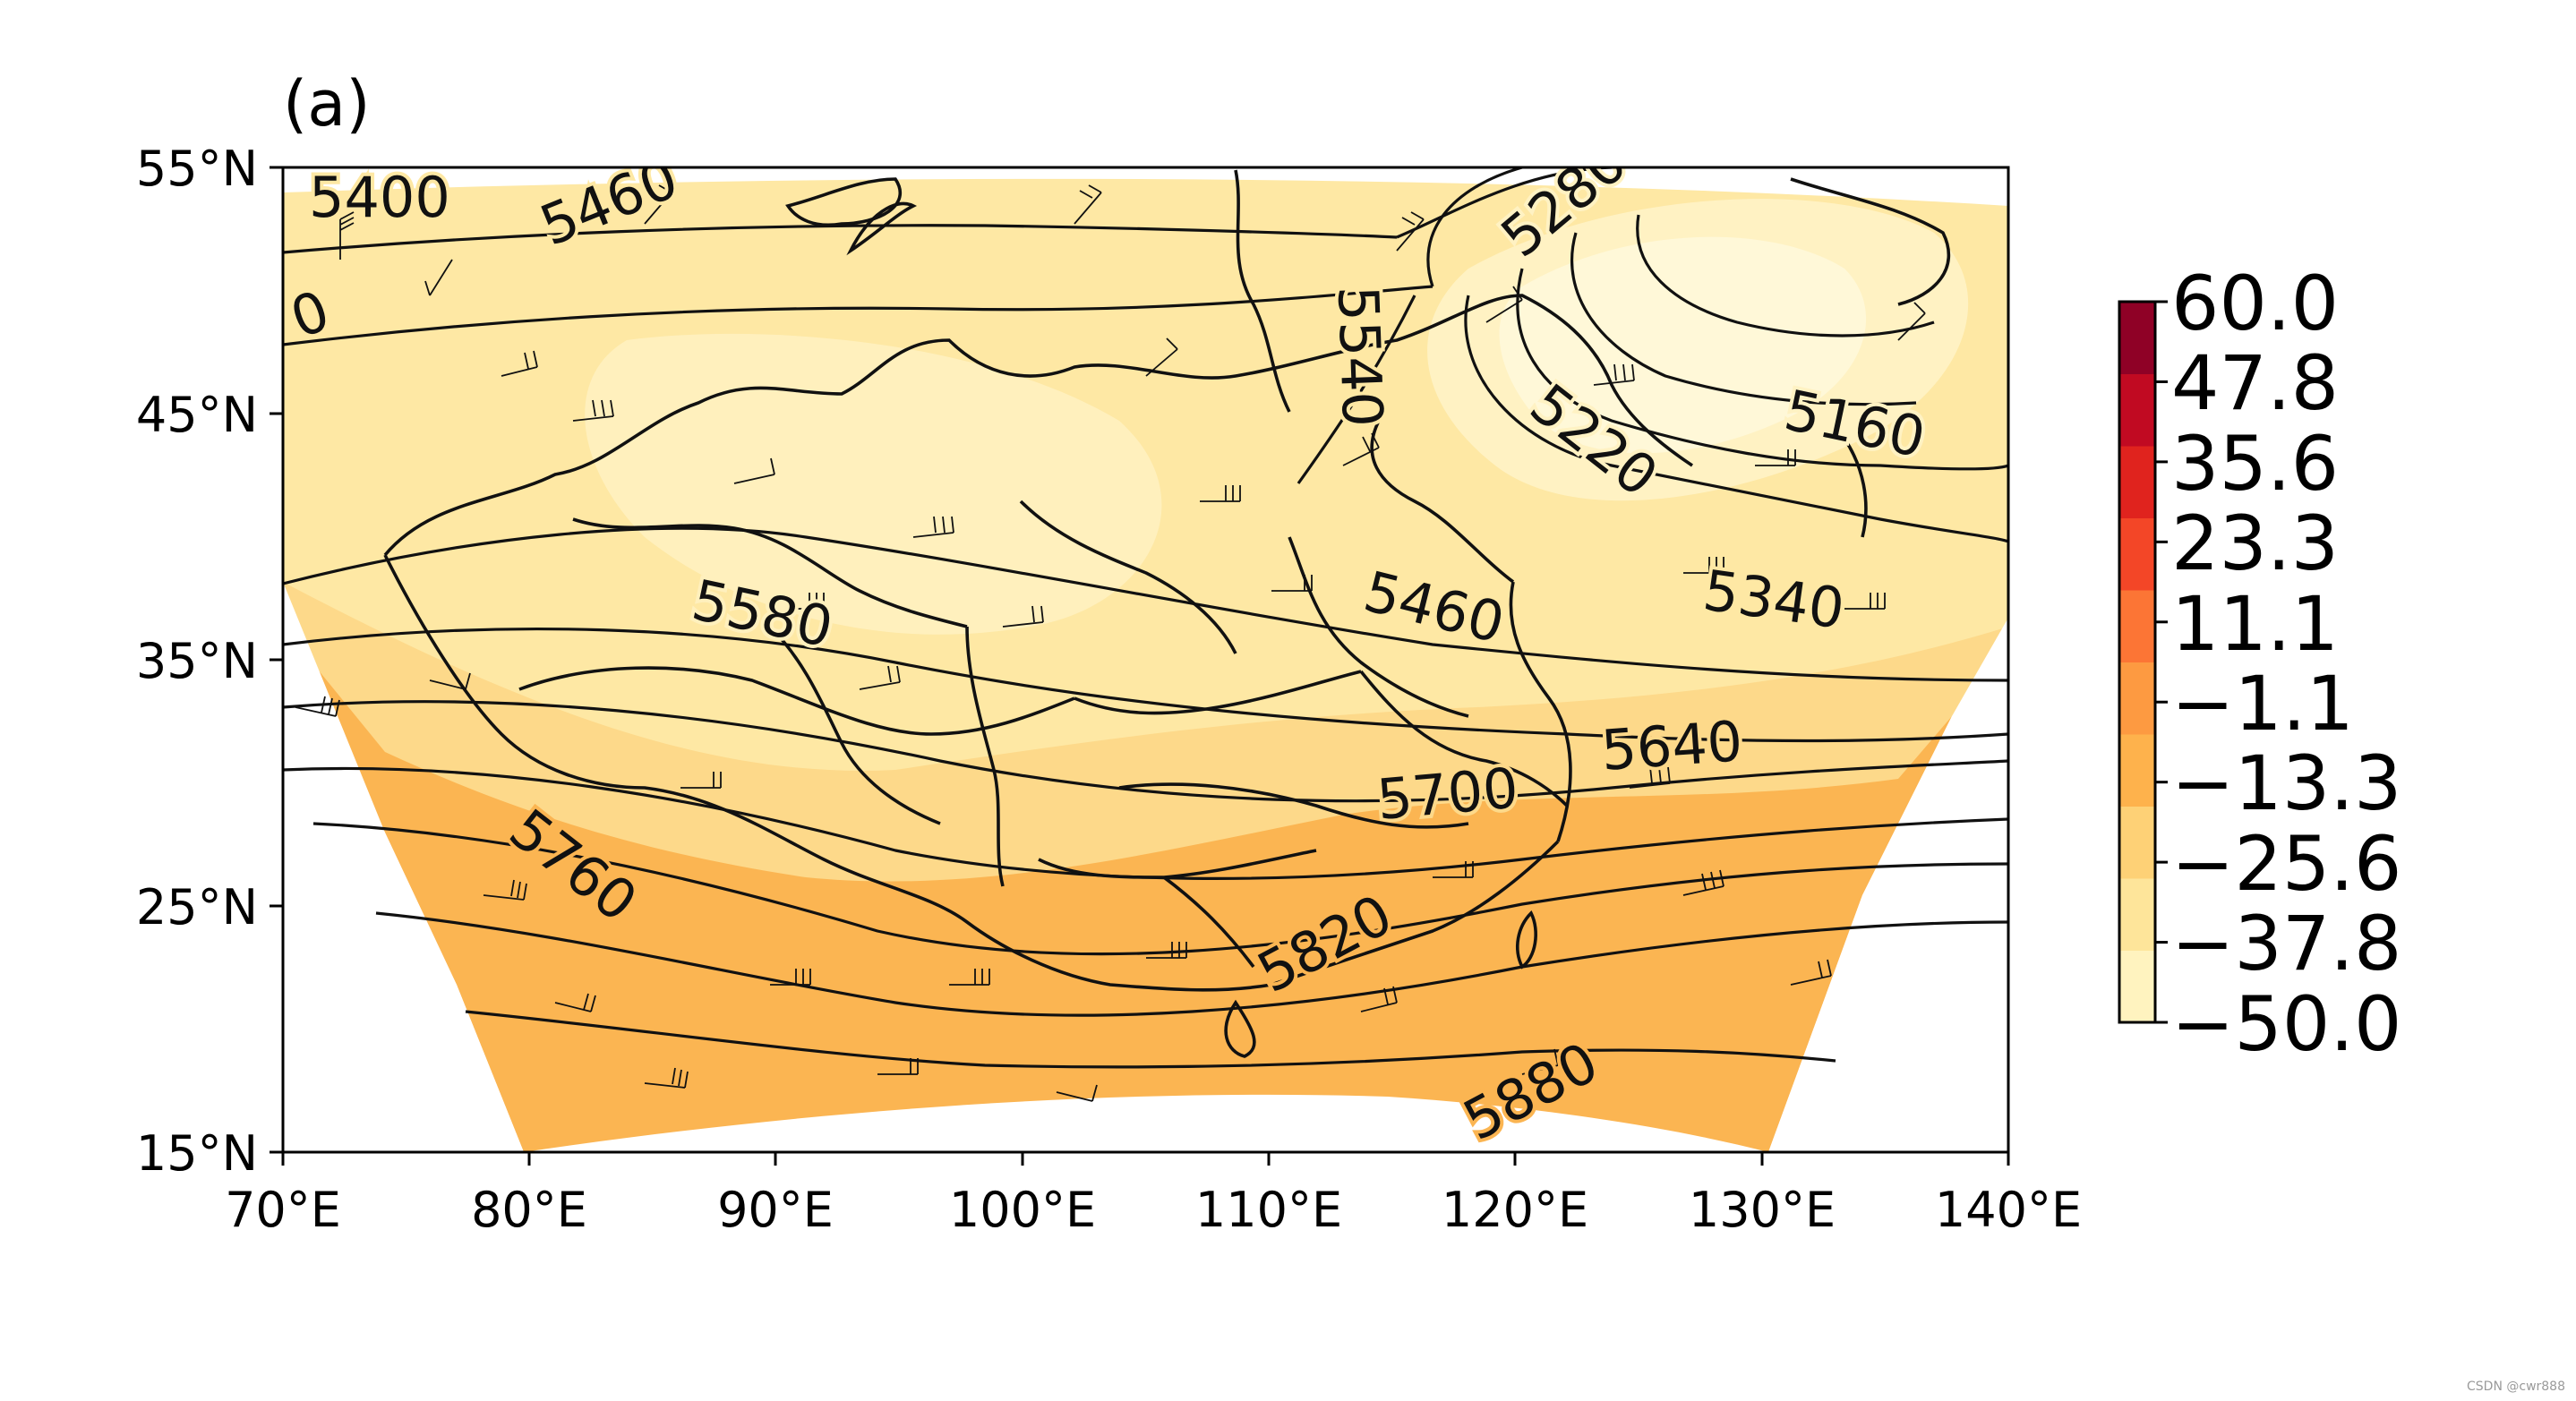 The width and height of the screenshot is (2576, 1401). I want to click on x-tick-label: 90°E, so click(775, 1210).